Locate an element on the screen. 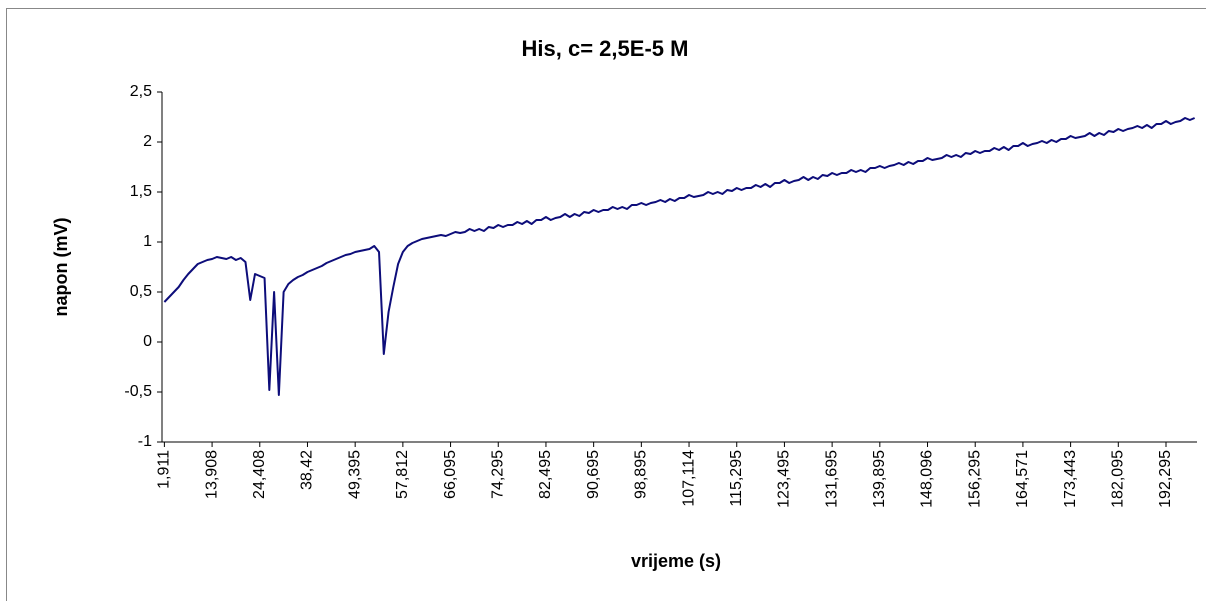 The height and width of the screenshot is (601, 1206). x-tick-label: 156,295 is located at coordinates (974, 479).